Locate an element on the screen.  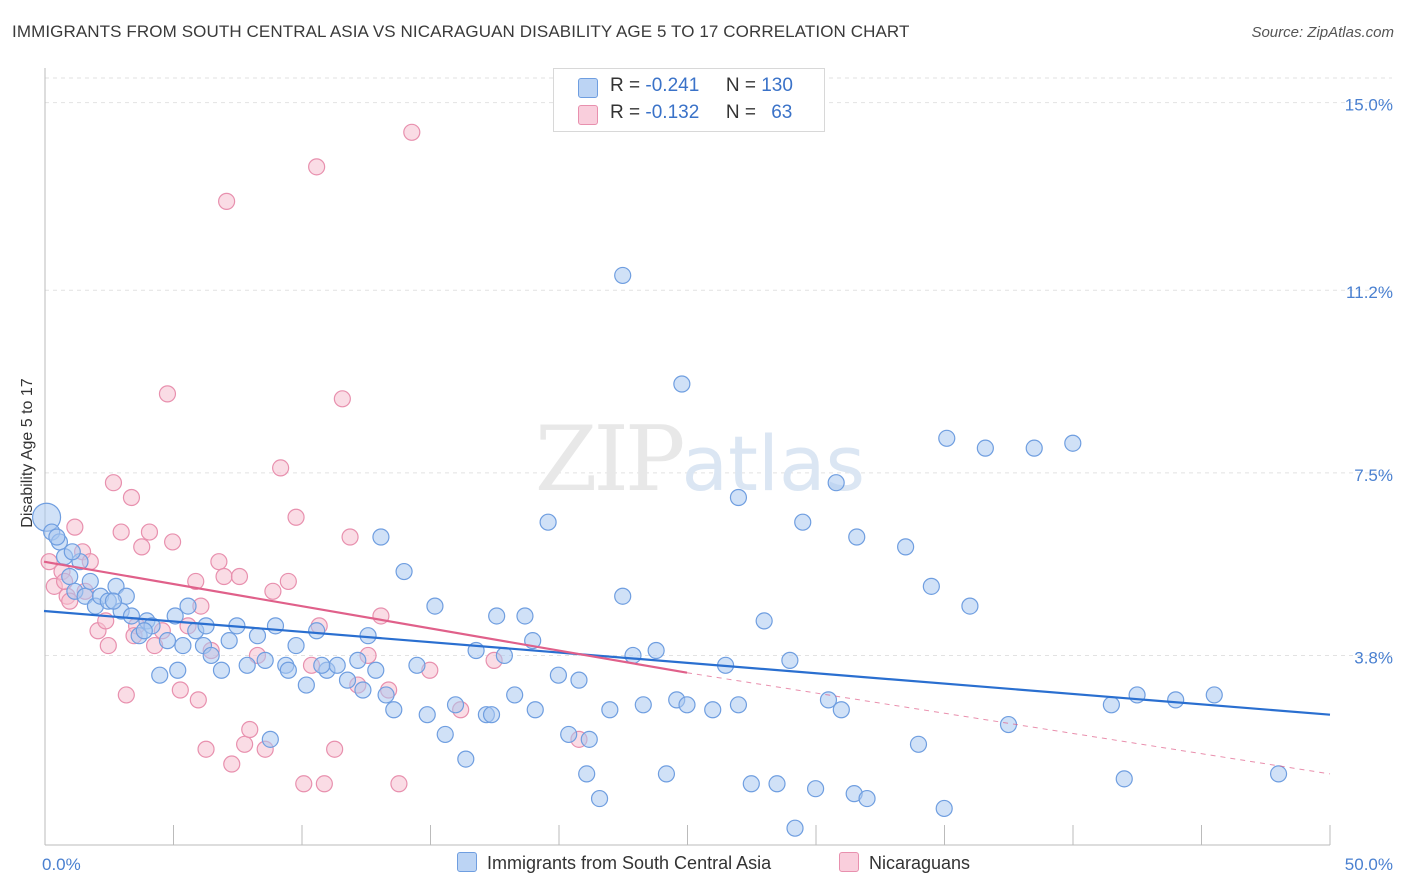
legend: R = -0.241 N = 130 R = -0.132 N = 63 is located at coordinates (689, 100).